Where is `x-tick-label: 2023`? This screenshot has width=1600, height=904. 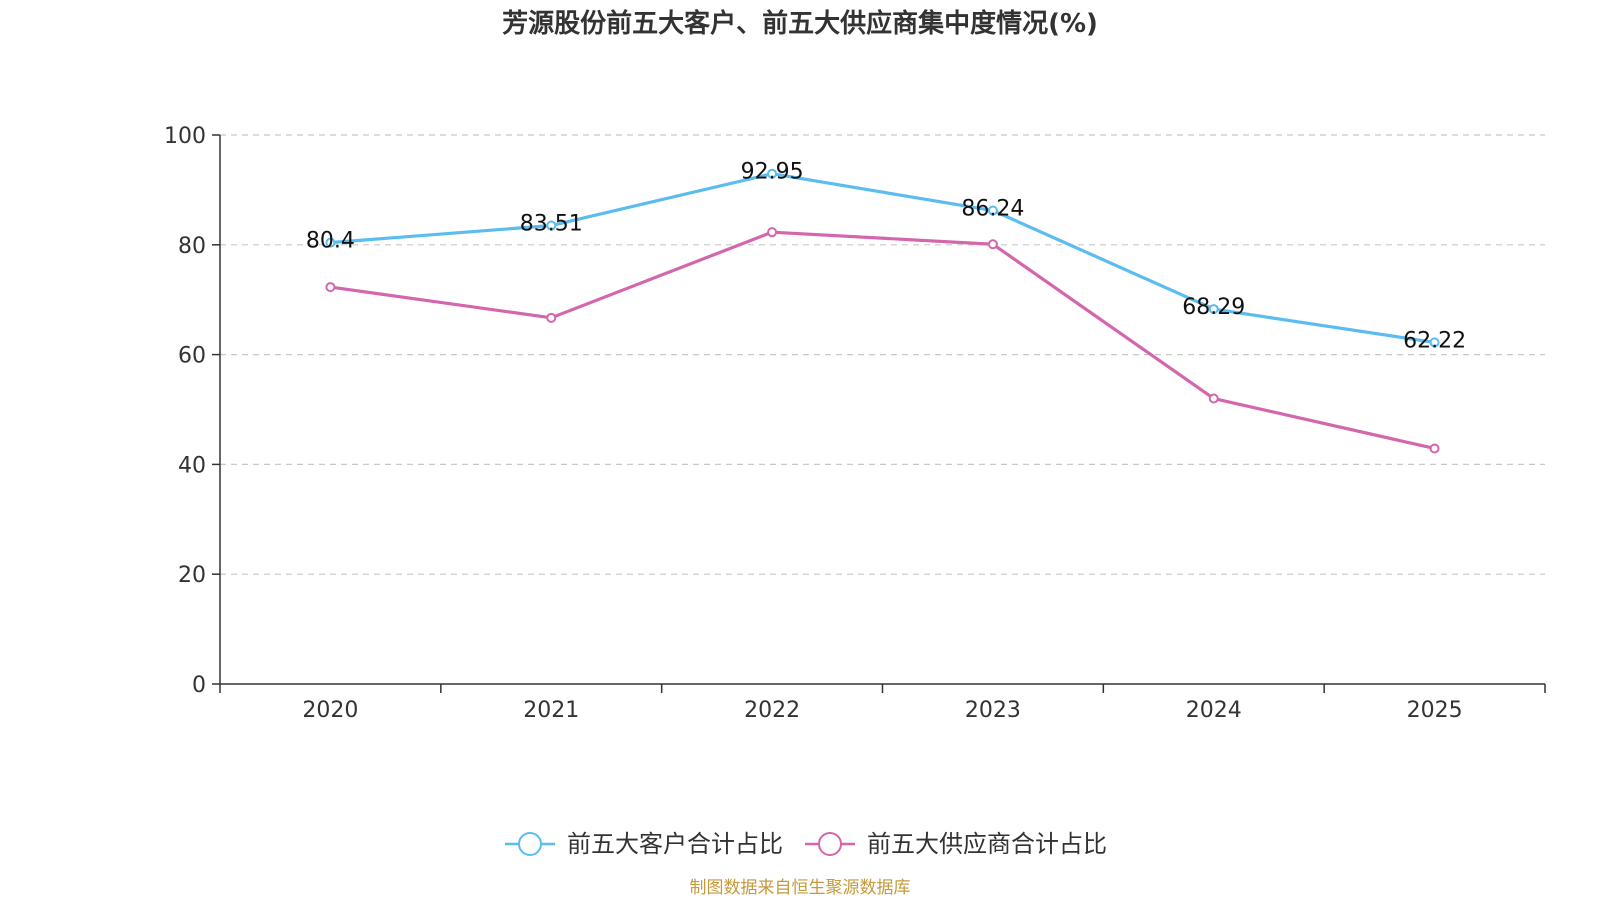
x-tick-label: 2023 is located at coordinates (993, 710).